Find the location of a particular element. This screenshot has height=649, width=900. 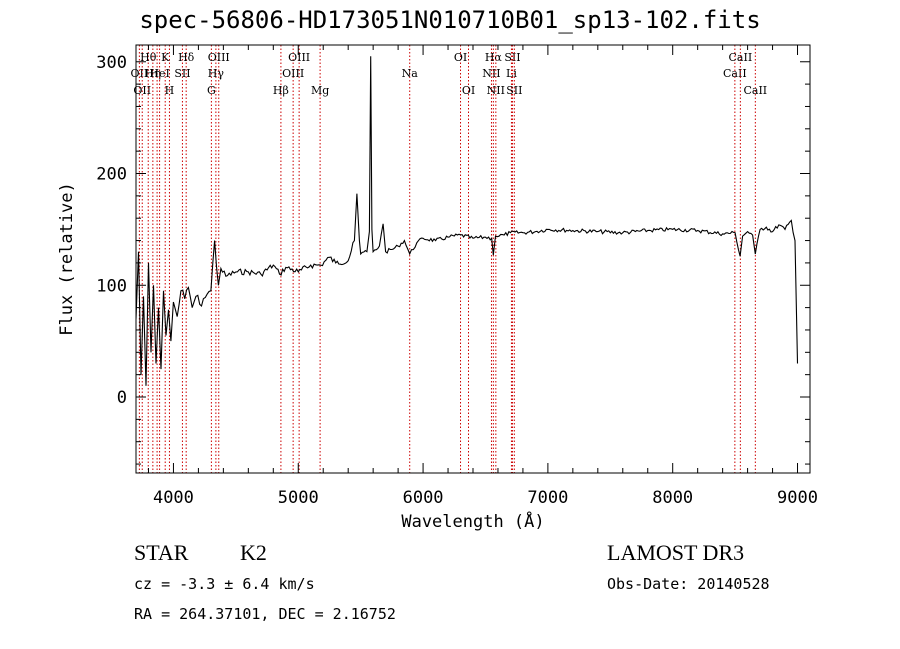

line-label: H is located at coordinates (170, 90).